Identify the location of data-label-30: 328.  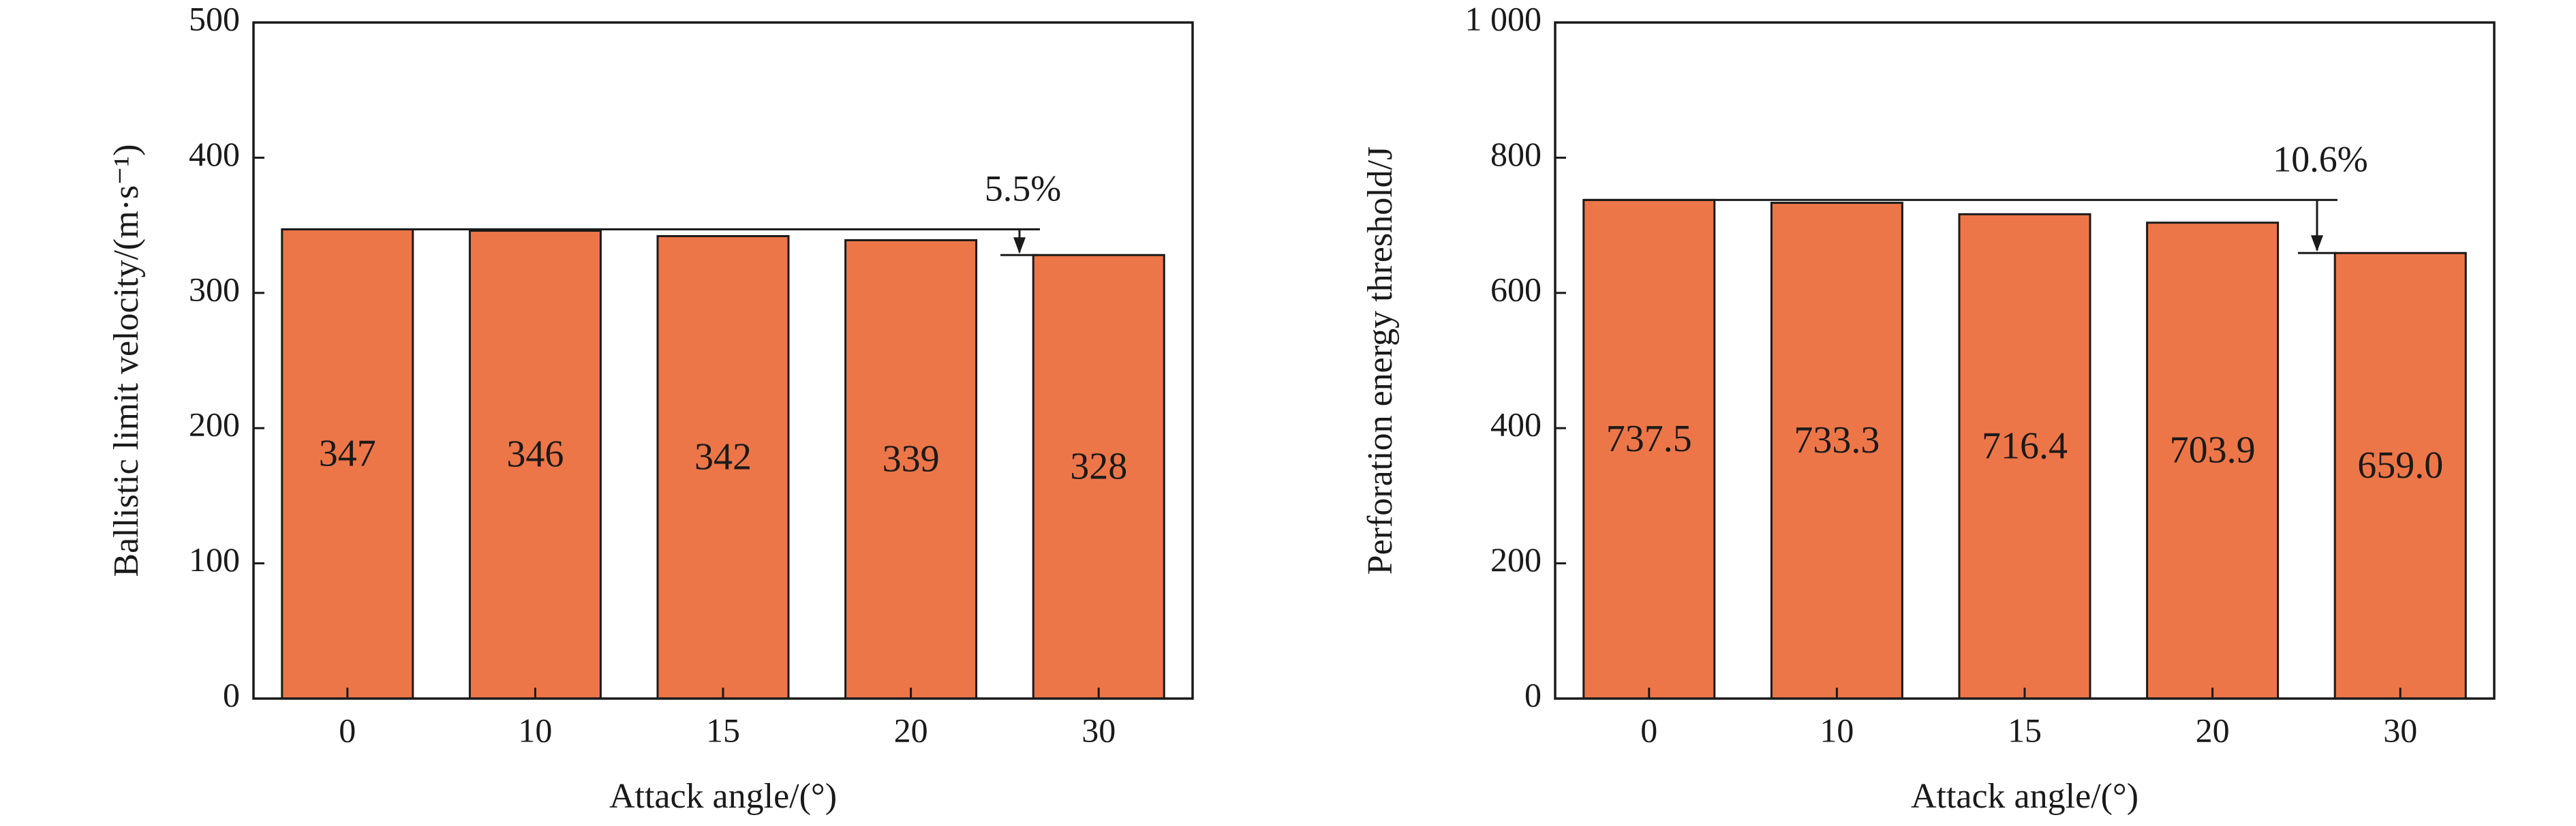
(1098, 466).